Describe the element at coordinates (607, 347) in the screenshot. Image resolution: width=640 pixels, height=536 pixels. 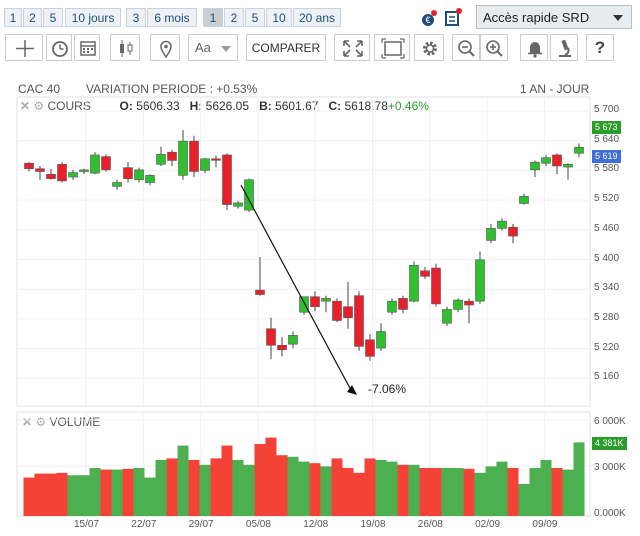
I see `price-axis-label: 5 220` at that location.